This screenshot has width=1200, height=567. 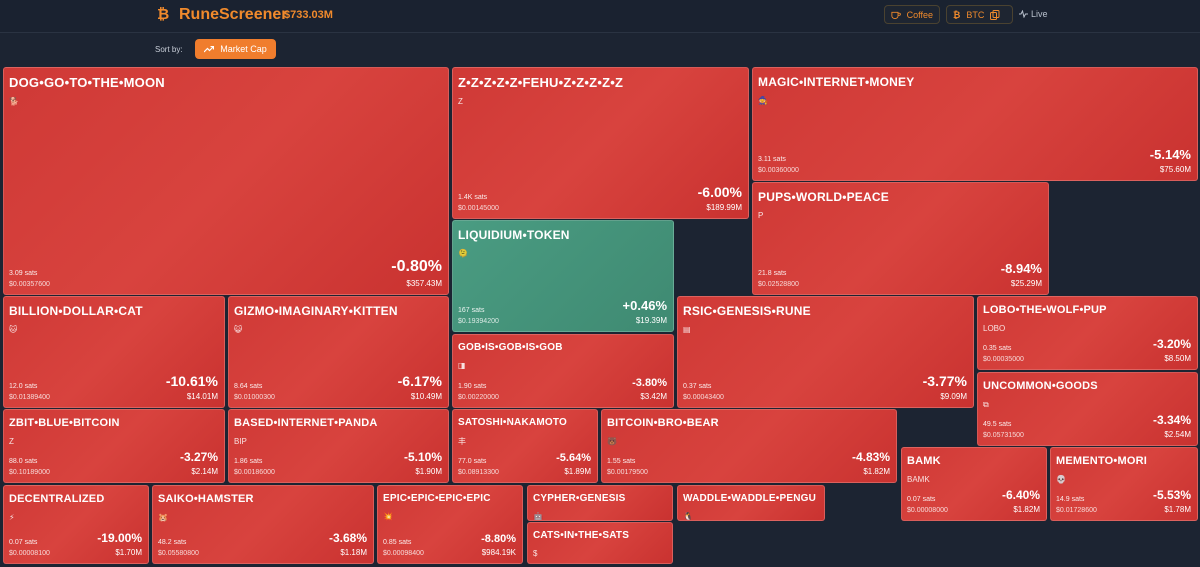 I want to click on rune-change-percent: -3.77%, so click(x=944, y=381).